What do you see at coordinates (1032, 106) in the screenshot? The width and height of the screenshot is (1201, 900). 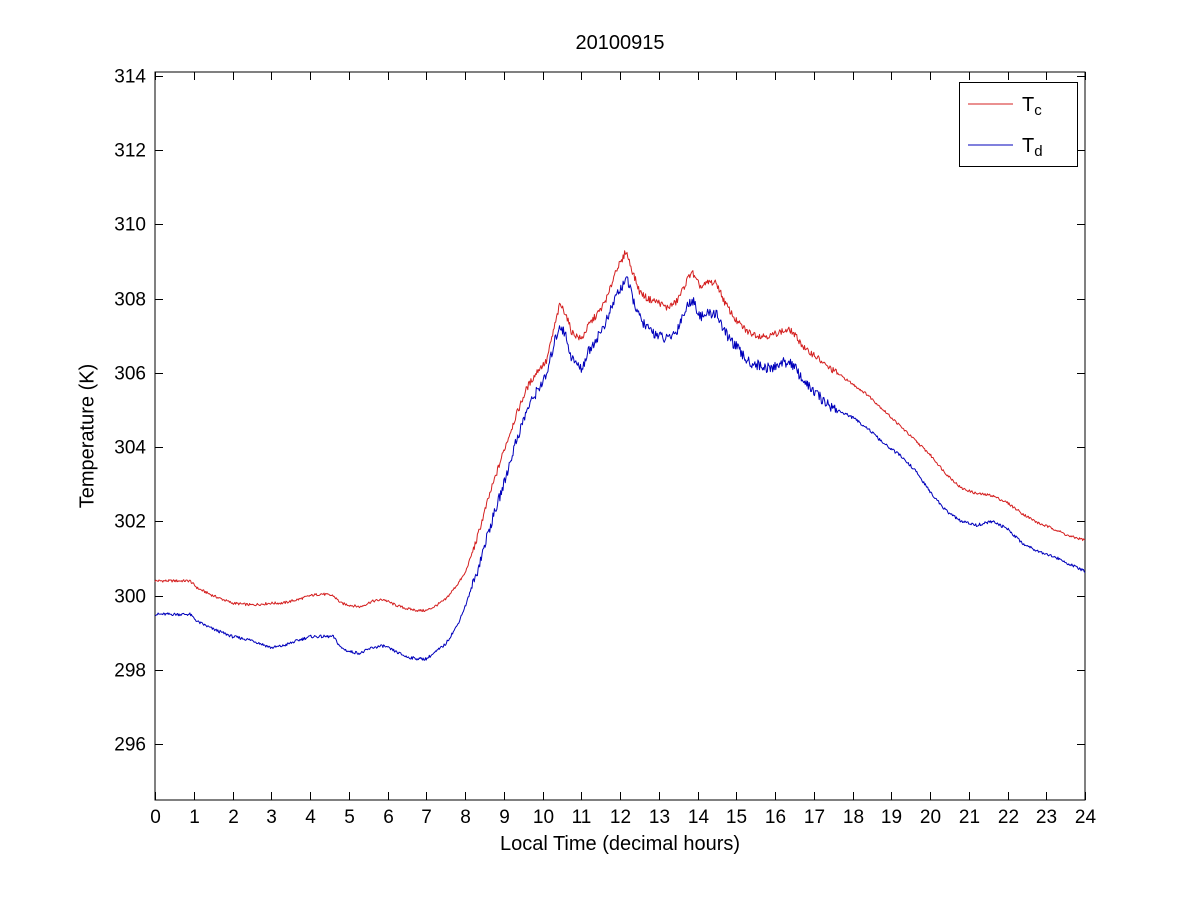 I see `legend-label-T_c: Tc` at bounding box center [1032, 106].